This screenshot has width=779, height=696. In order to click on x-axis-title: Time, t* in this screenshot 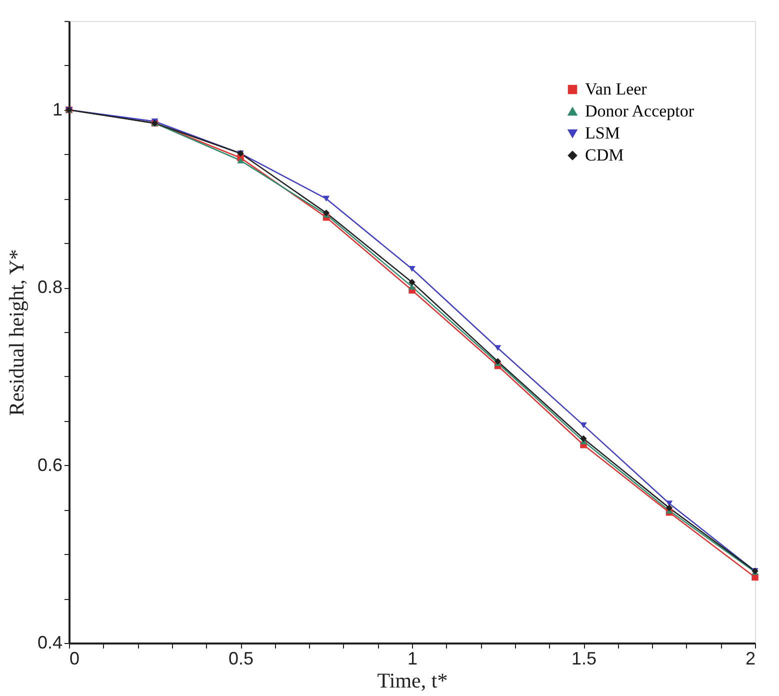, I will do `click(412, 680)`.